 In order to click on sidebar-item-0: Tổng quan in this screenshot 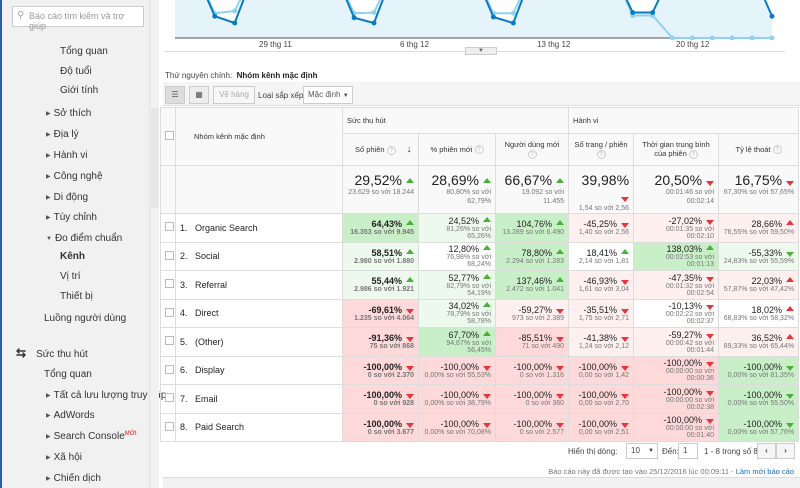, I will do `click(84, 51)`.